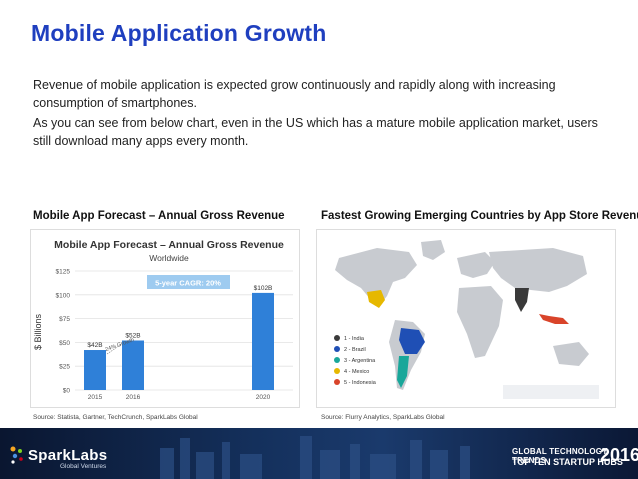  What do you see at coordinates (619, 455) in the screenshot?
I see `trends-year: 2016` at bounding box center [619, 455].